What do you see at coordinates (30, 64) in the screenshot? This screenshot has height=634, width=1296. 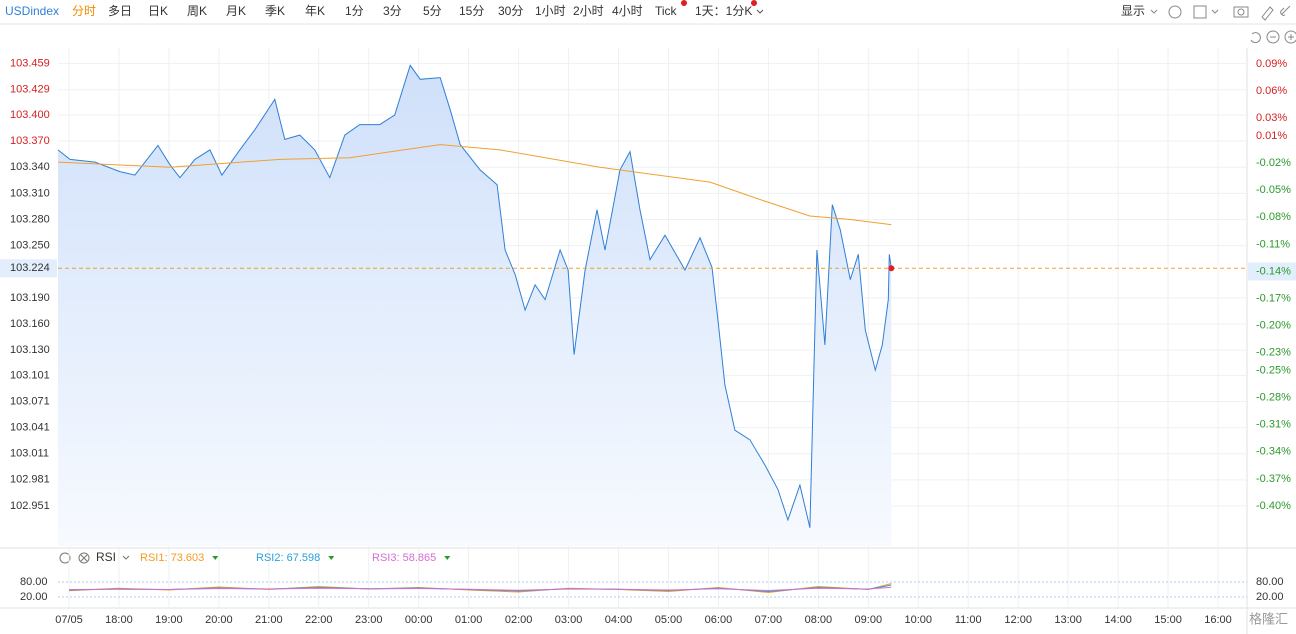 I see `y-tick-label: 103.459` at bounding box center [30, 64].